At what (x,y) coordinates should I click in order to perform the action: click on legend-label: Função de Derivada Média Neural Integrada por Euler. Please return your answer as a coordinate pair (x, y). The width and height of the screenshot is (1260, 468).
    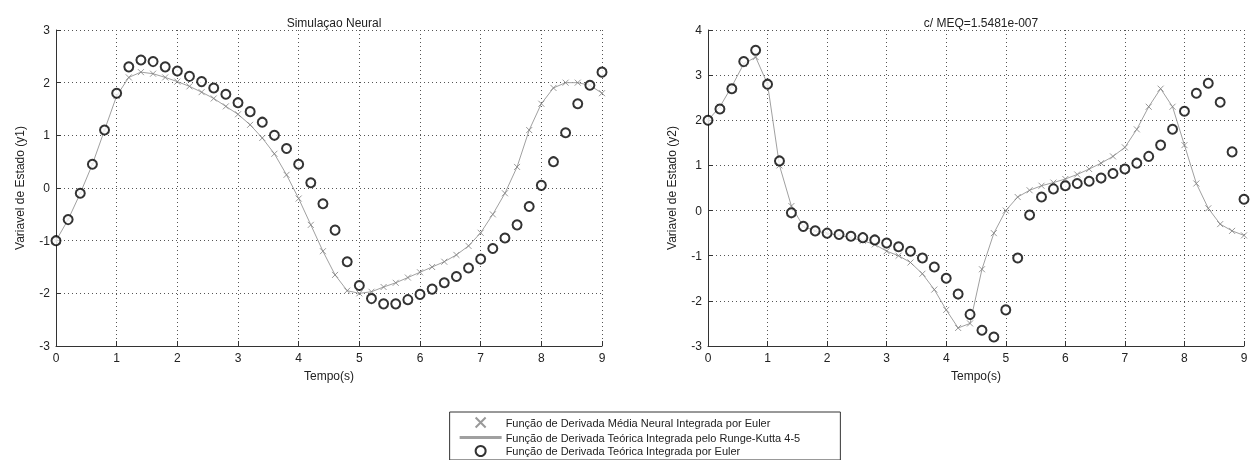
    Looking at the image, I should click on (638, 422).